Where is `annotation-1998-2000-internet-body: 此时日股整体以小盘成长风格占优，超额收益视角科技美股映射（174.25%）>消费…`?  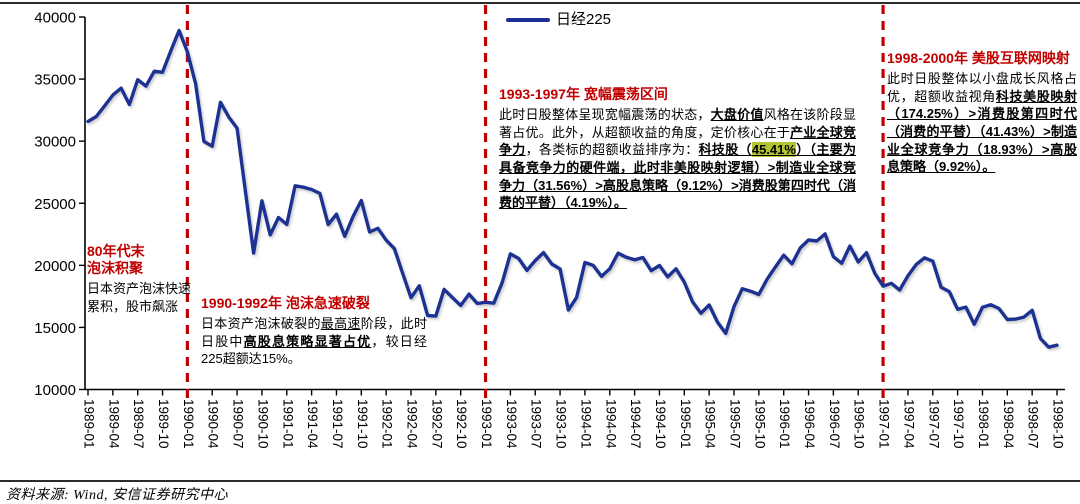
annotation-1998-2000-internet-body: 此时日股整体以小盘成长风格占优，超额收益视角科技美股映射（174.25%）>消费… is located at coordinates (982, 123).